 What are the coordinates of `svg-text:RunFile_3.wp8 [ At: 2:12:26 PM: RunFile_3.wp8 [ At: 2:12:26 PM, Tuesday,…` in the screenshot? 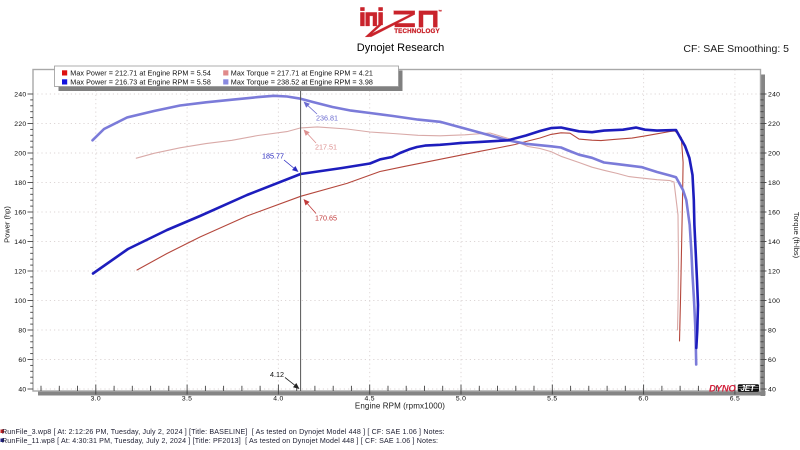 It's located at (223, 432).